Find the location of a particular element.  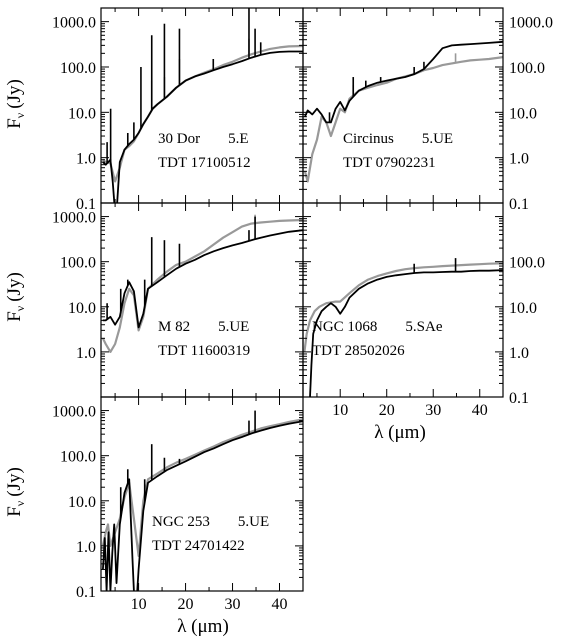

y-axis-title-middle: Fν (Jy) is located at coordinates (15, 297).